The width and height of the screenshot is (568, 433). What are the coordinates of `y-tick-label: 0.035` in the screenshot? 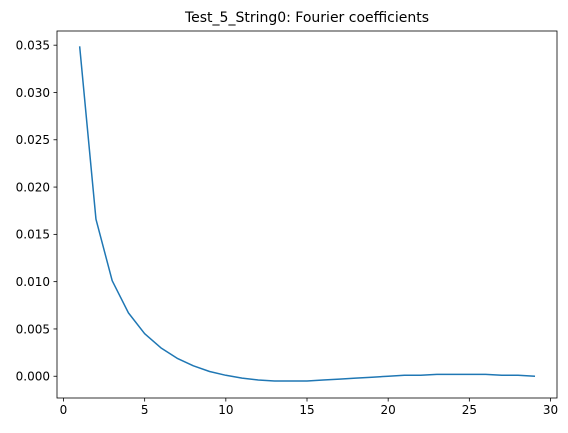 It's located at (33, 45).